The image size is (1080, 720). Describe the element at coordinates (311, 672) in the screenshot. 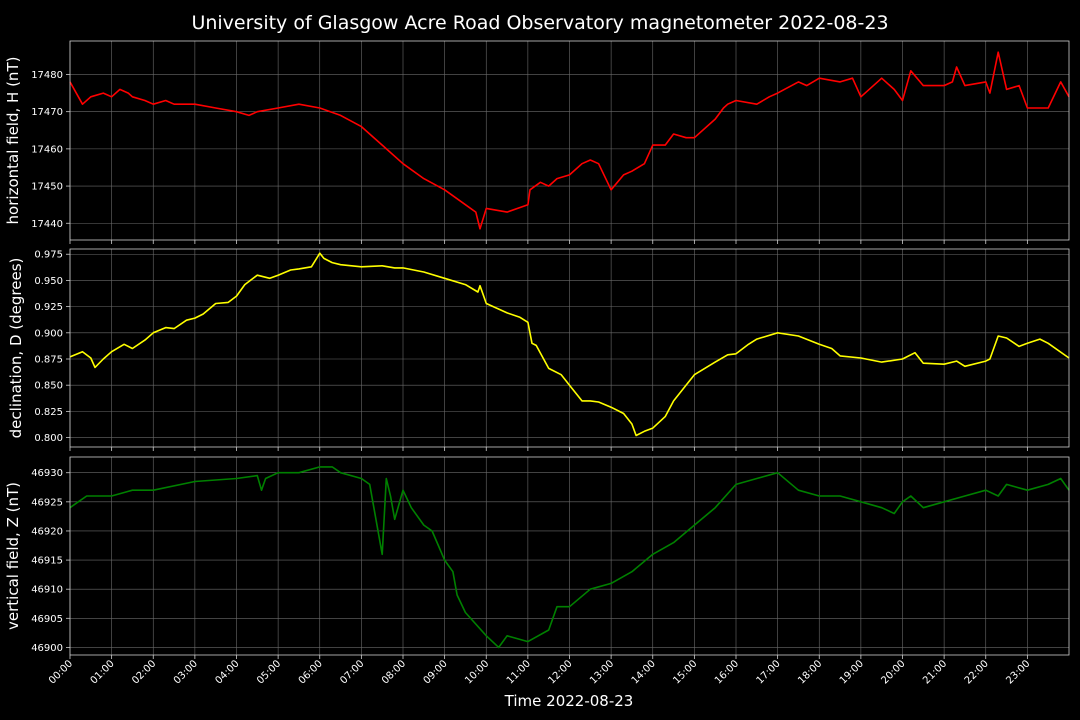

I see `x-tick-label: 06:00` at that location.